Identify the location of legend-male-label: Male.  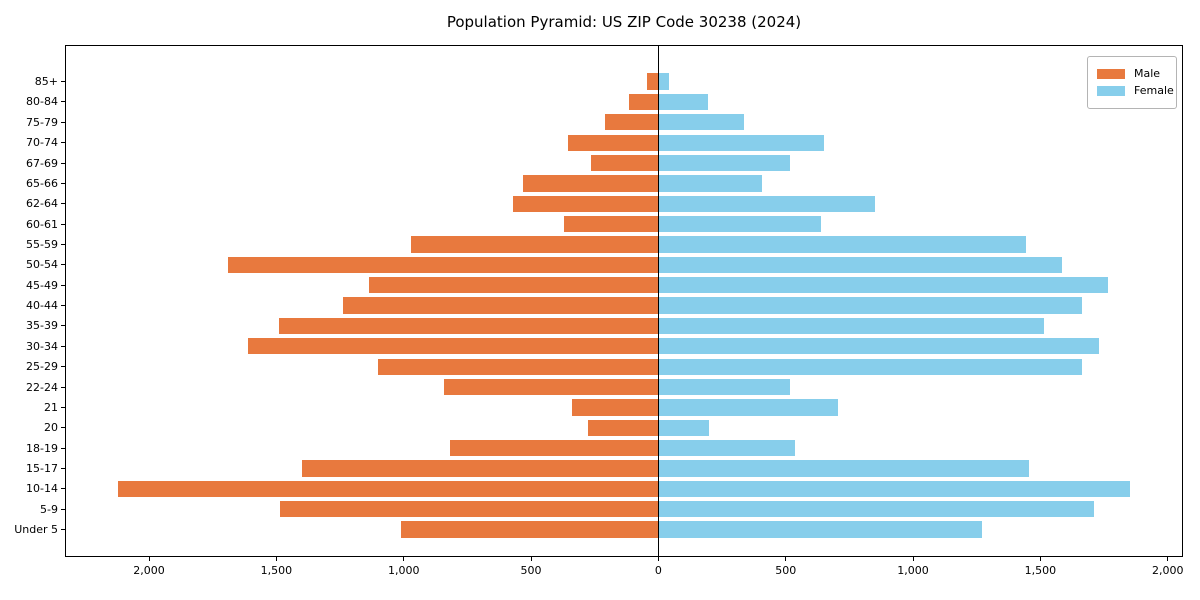
(1147, 73).